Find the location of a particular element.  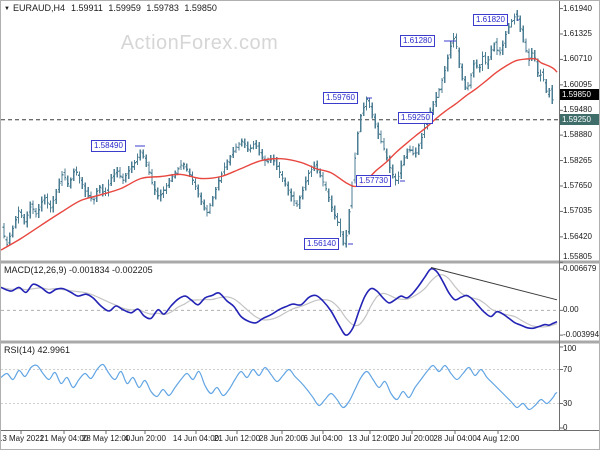

rsi-line is located at coordinates (279, 387).